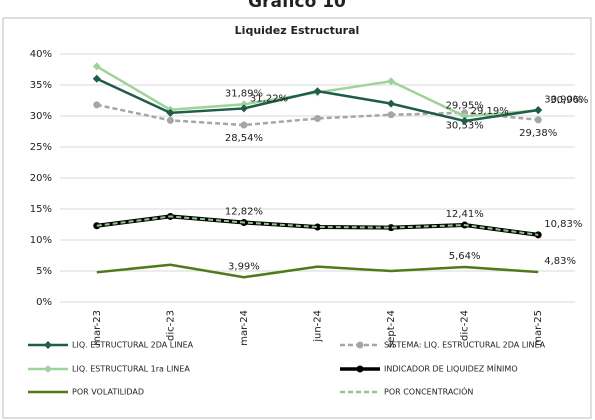  Describe the element at coordinates (297, 6) in the screenshot. I see `figure-label: Gráfico 10` at that location.